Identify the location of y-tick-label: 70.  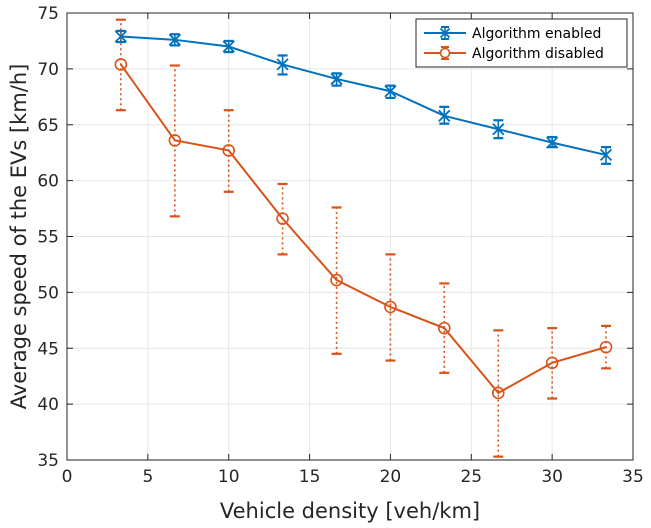
(48, 70).